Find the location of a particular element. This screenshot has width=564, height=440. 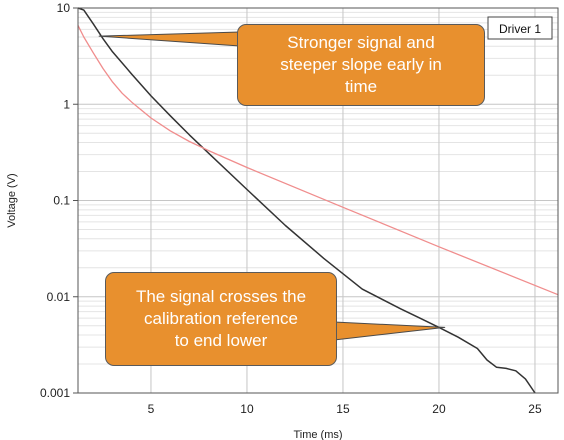

y-tick-label: 0.01 is located at coordinates (59, 297).